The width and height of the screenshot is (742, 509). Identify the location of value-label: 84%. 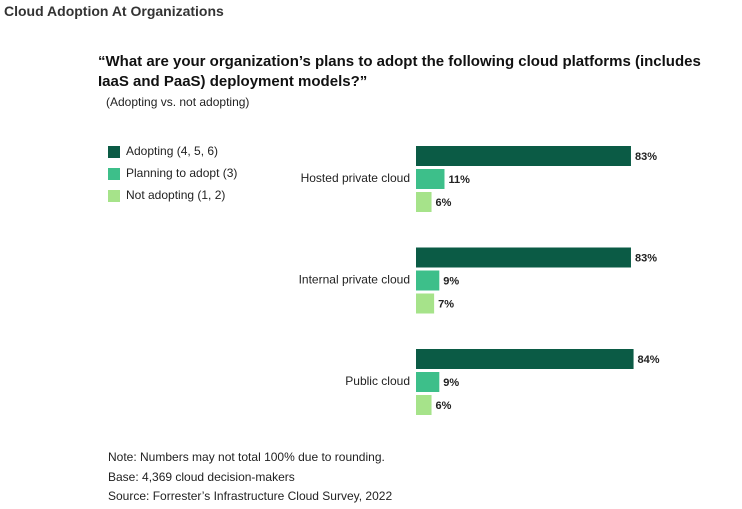
(649, 360).